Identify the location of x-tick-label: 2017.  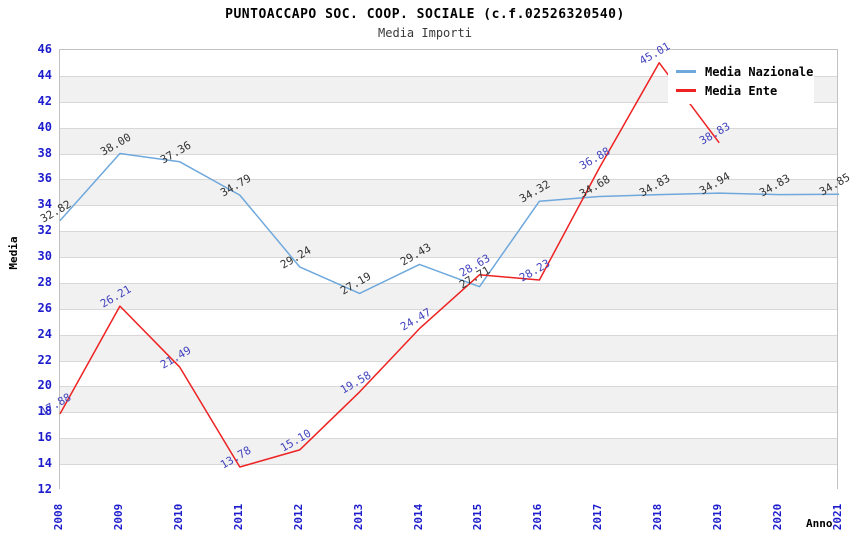
(598, 517).